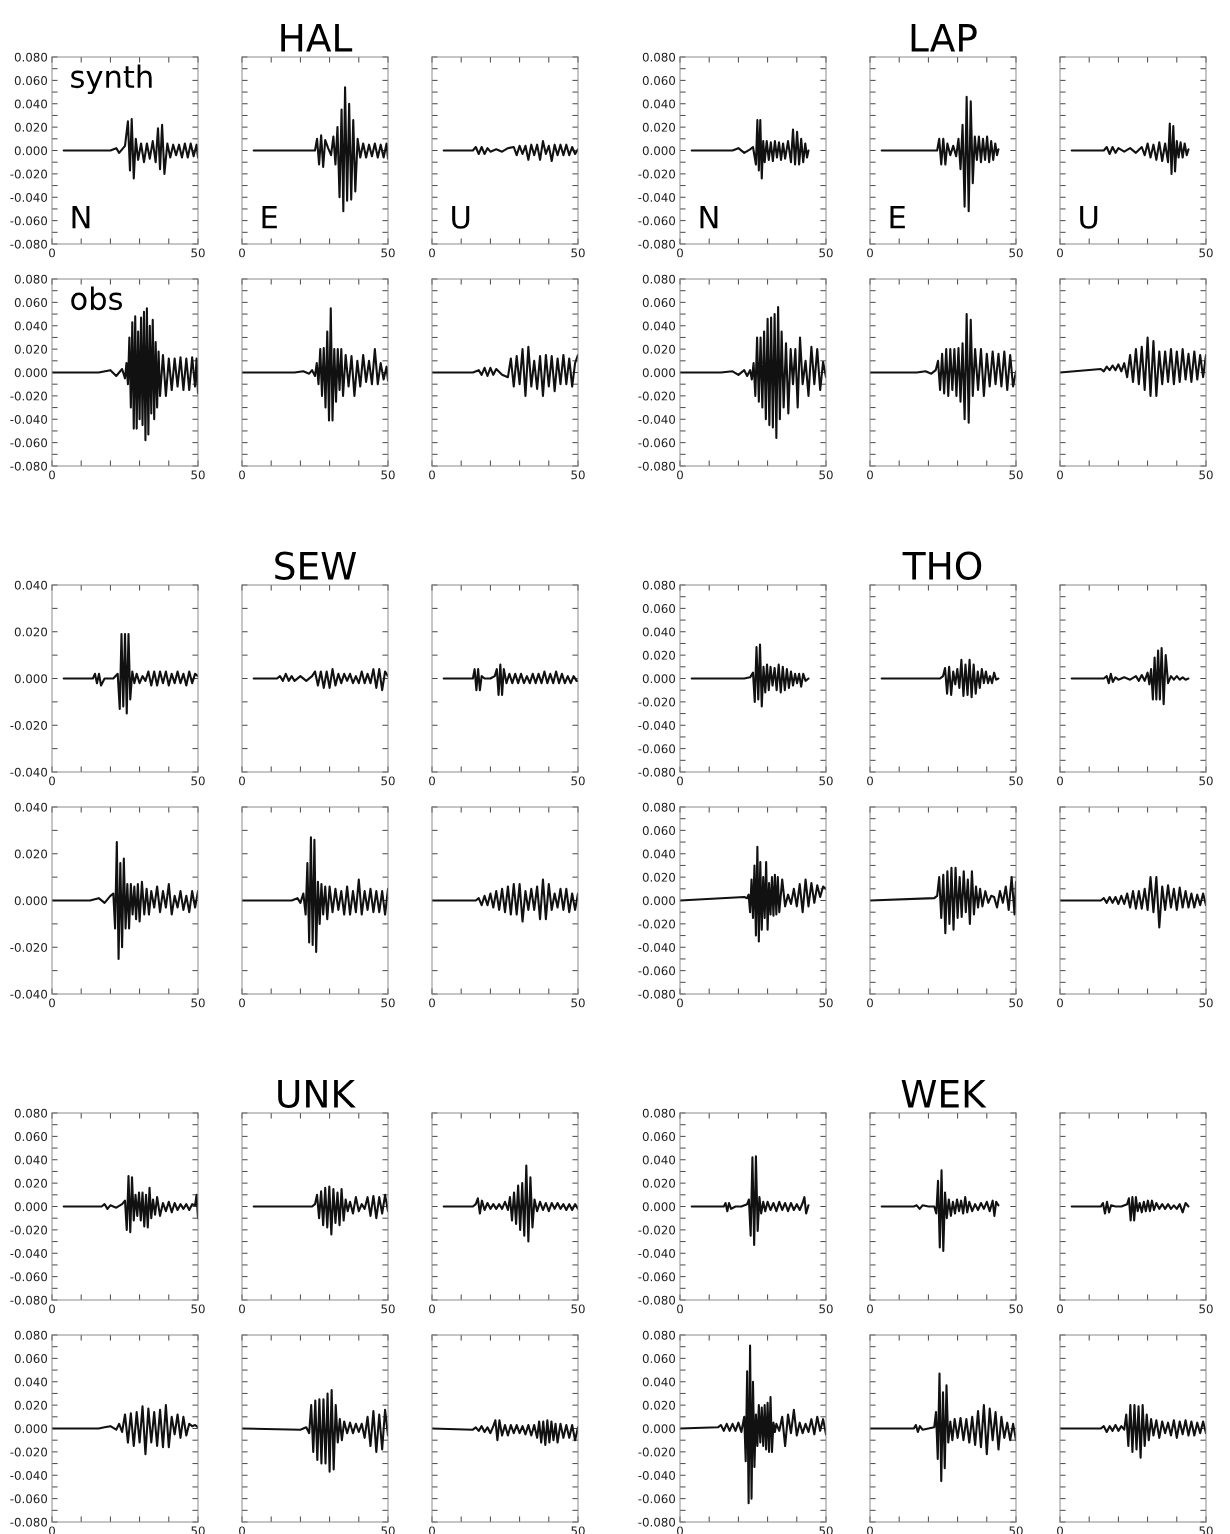  I want to click on chart-title: THO, so click(942, 565).